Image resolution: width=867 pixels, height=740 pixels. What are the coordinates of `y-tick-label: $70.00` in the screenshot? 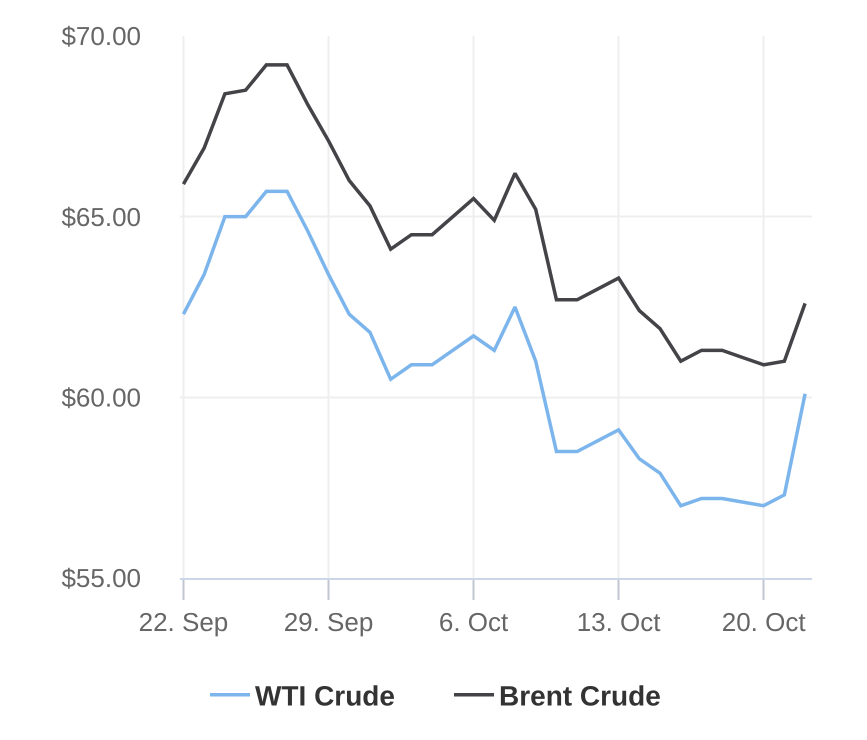 It's located at (101, 36).